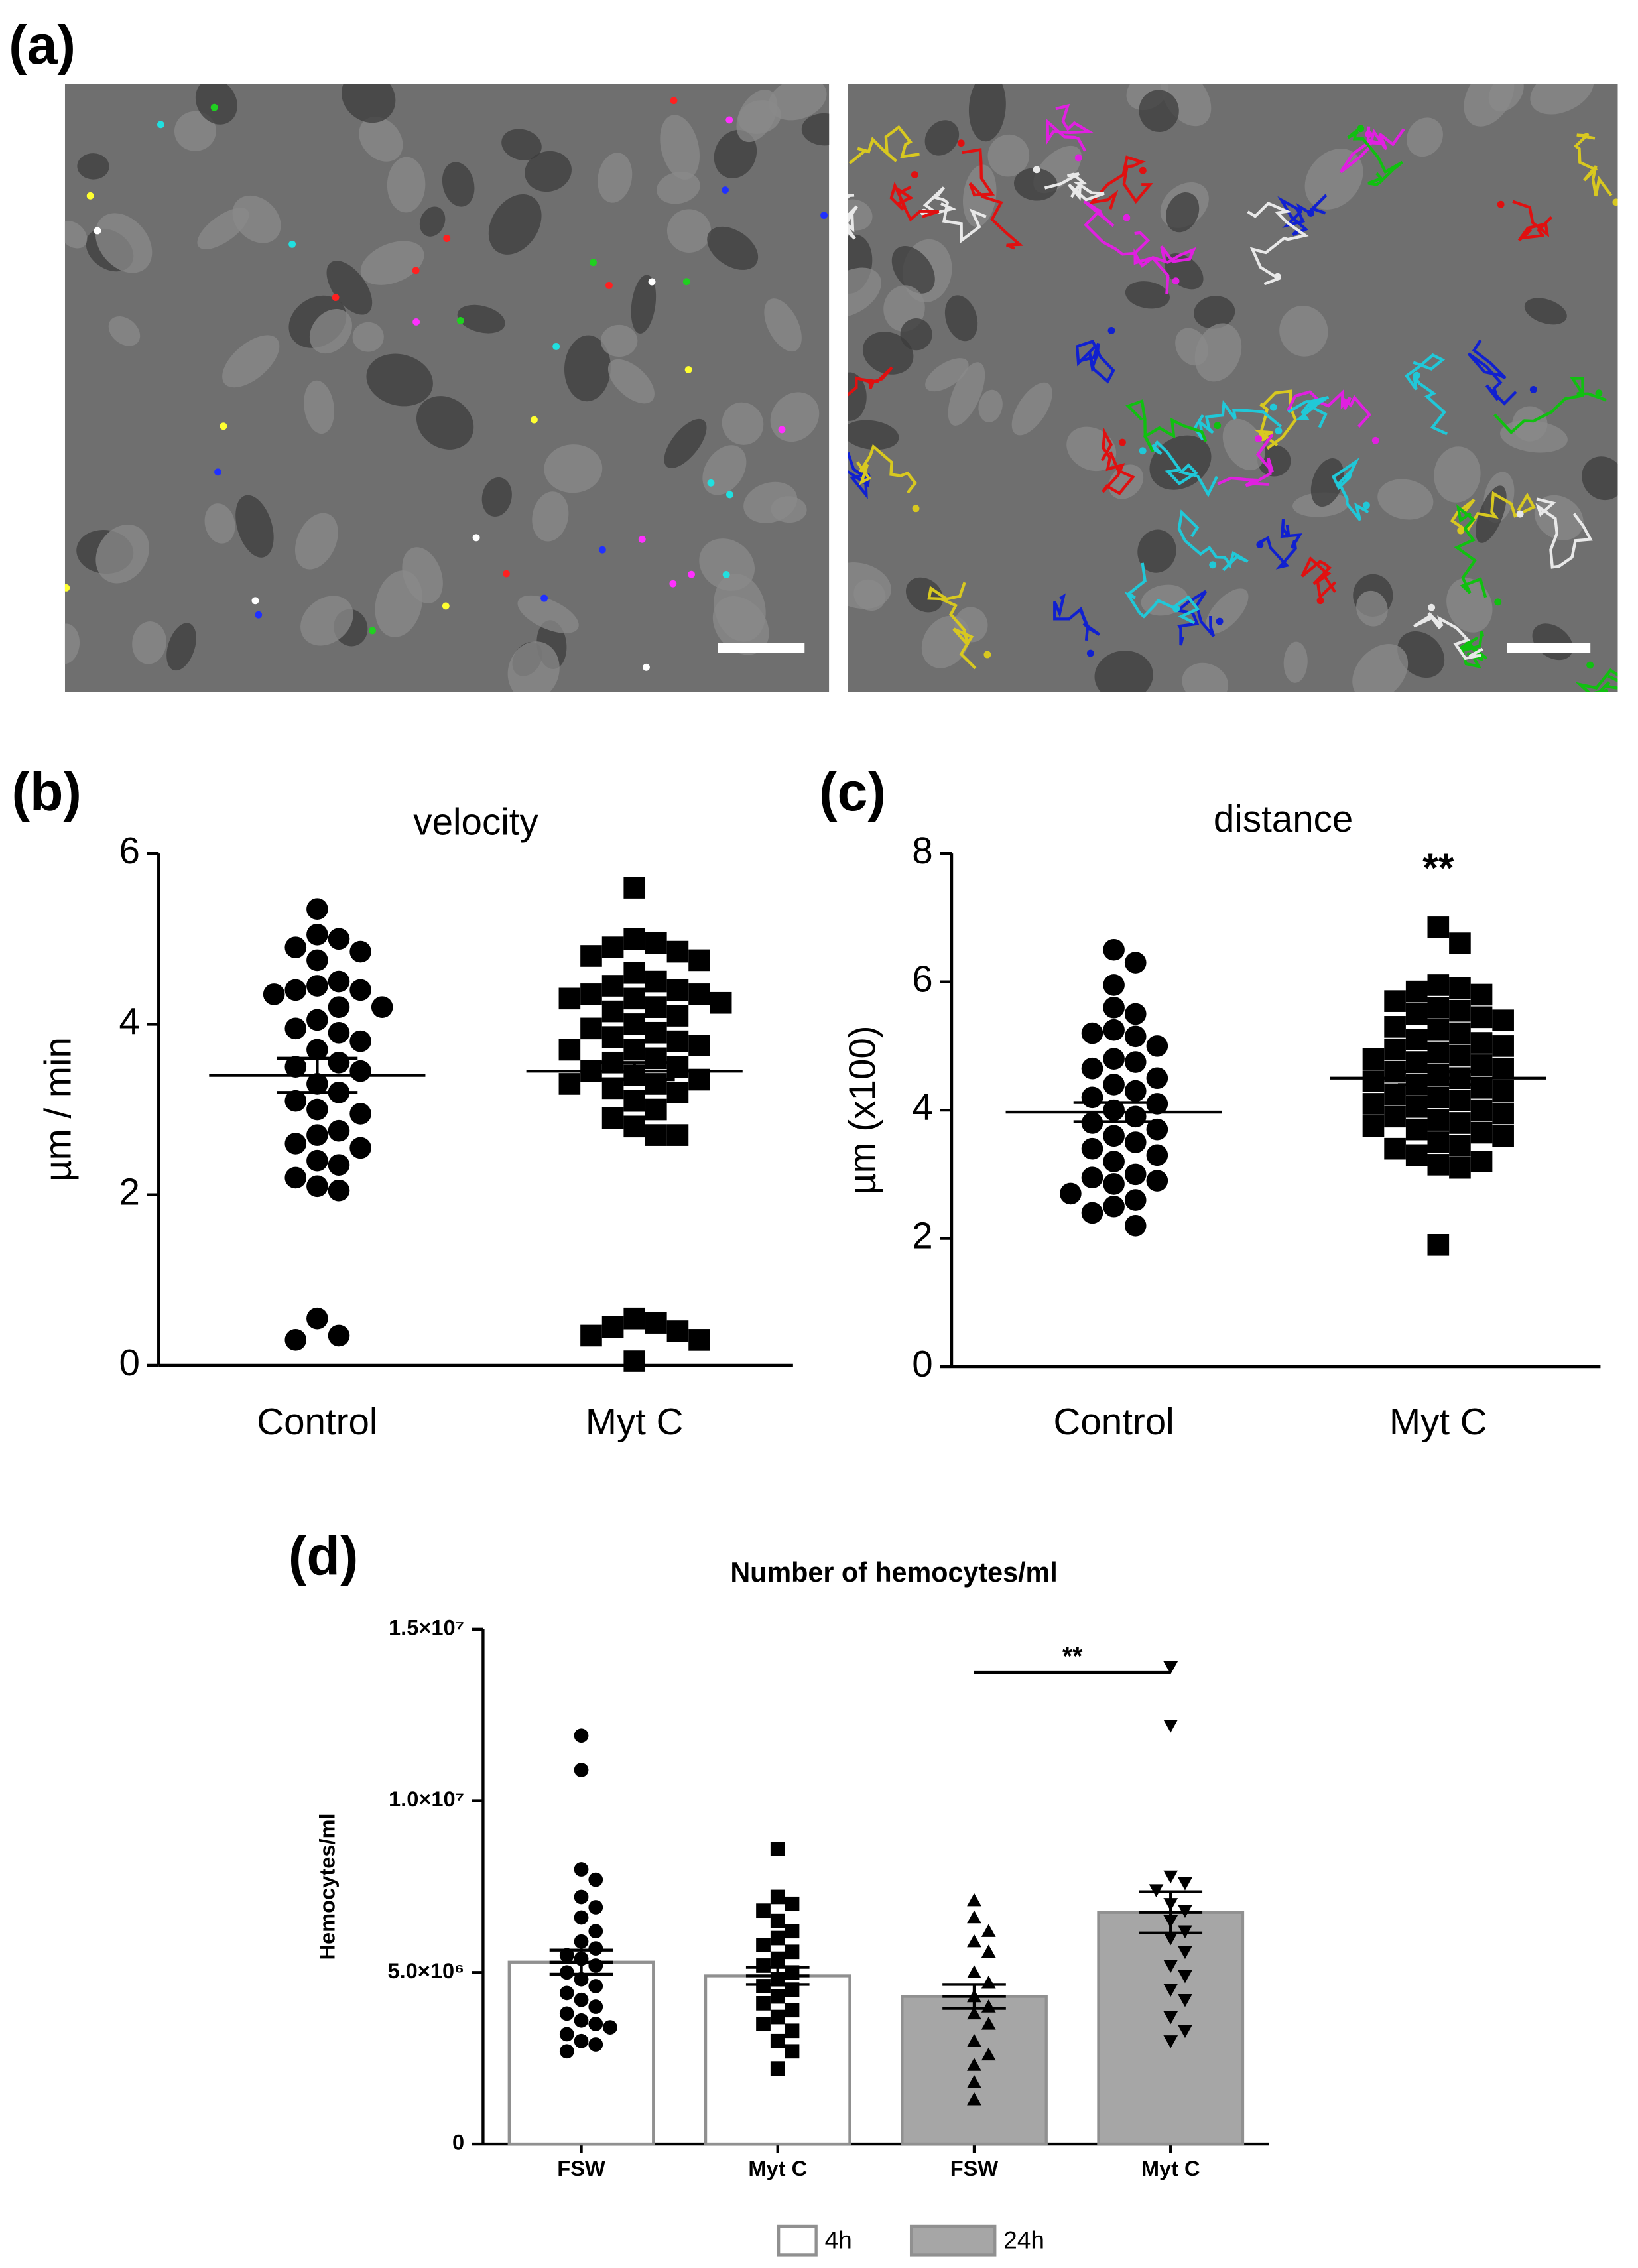 This screenshot has width=1638, height=2268. Describe the element at coordinates (797, 2240) in the screenshot. I see `legend-swatch` at that location.